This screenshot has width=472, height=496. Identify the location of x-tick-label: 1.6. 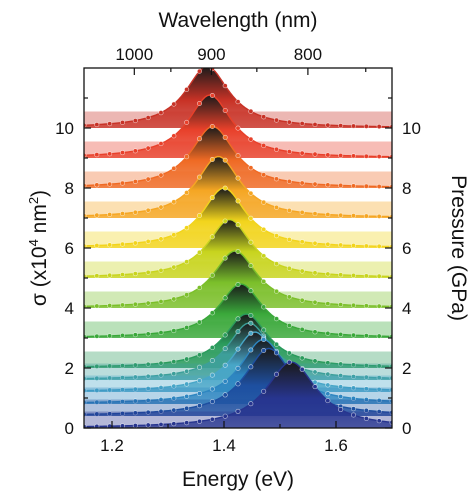
(336, 445).